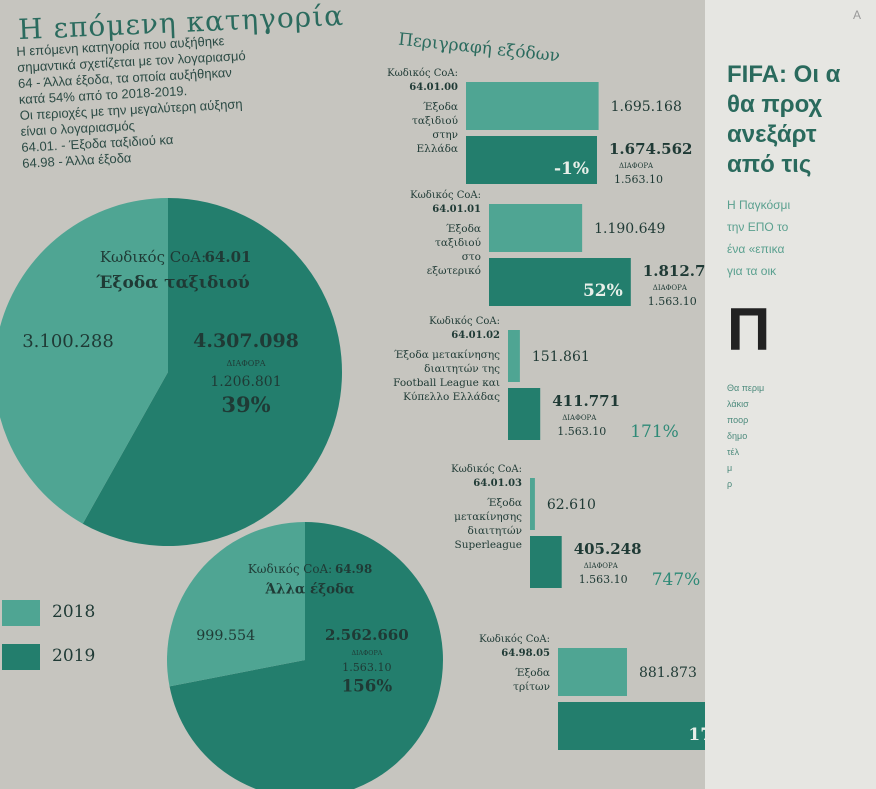 This screenshot has width=876, height=789. Describe the element at coordinates (730, 468) in the screenshot. I see `body-line: μ` at that location.